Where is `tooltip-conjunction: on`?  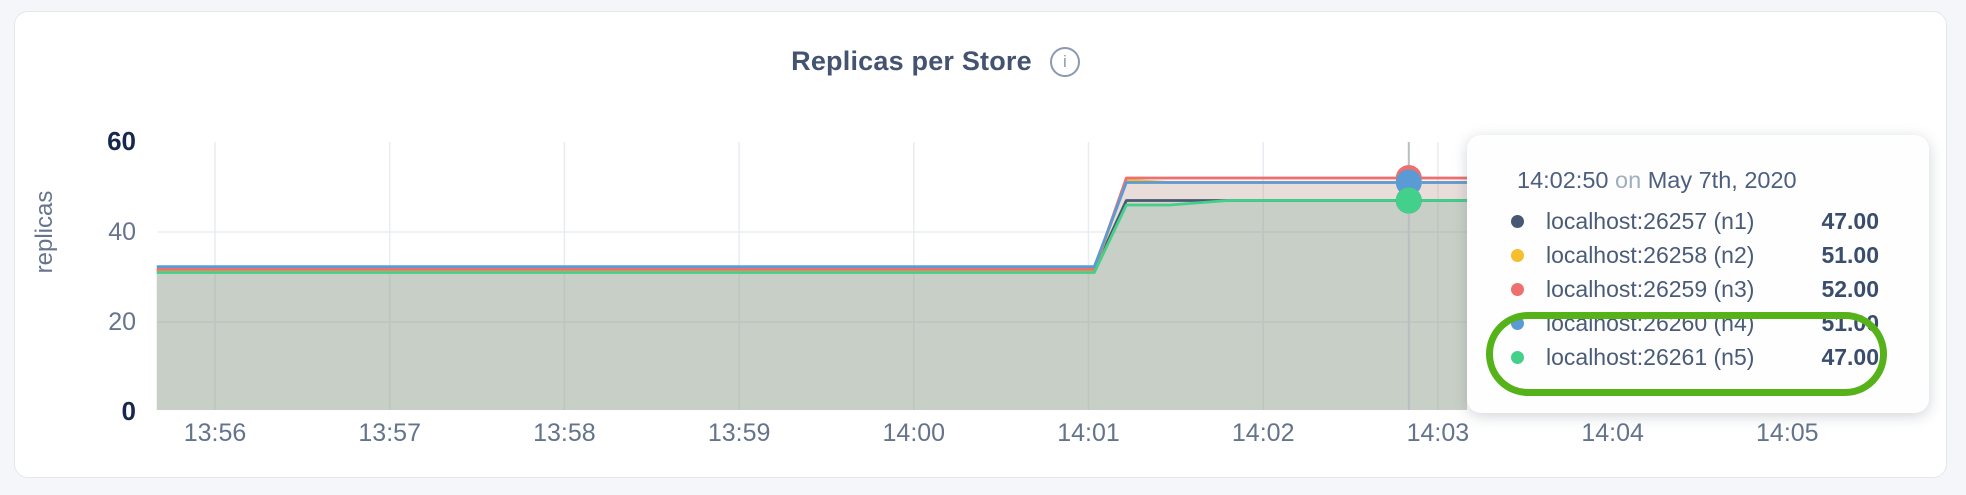 tooltip-conjunction: on is located at coordinates (1628, 180).